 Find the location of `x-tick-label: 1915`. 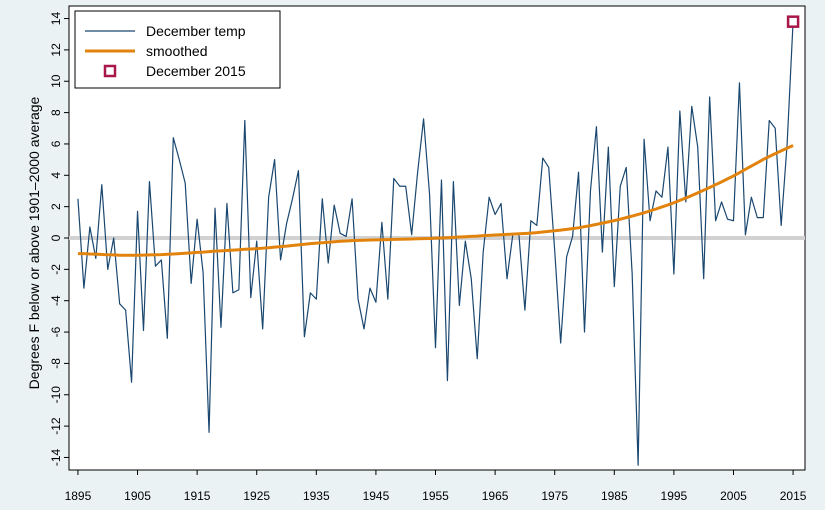

x-tick-label: 1915 is located at coordinates (197, 496).